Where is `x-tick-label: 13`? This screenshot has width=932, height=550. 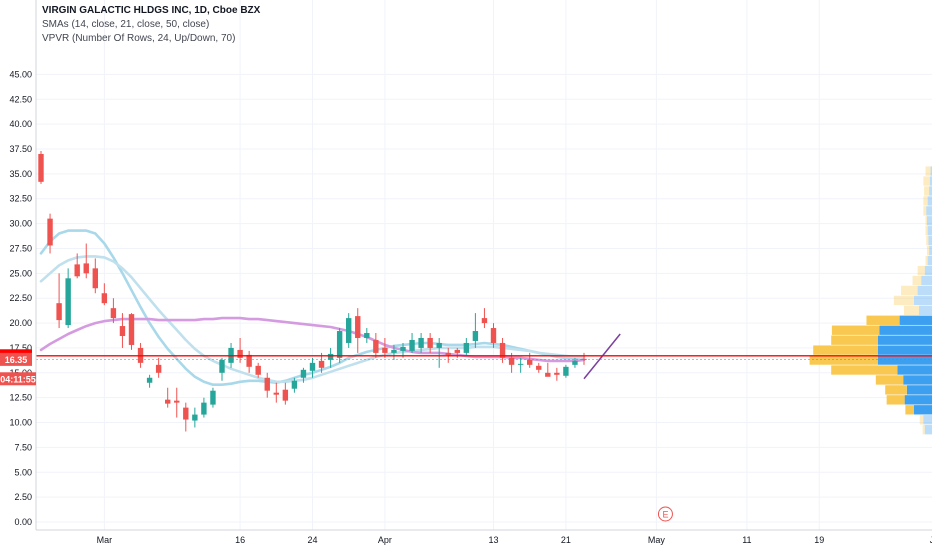 x-tick-label: 13 is located at coordinates (493, 540).